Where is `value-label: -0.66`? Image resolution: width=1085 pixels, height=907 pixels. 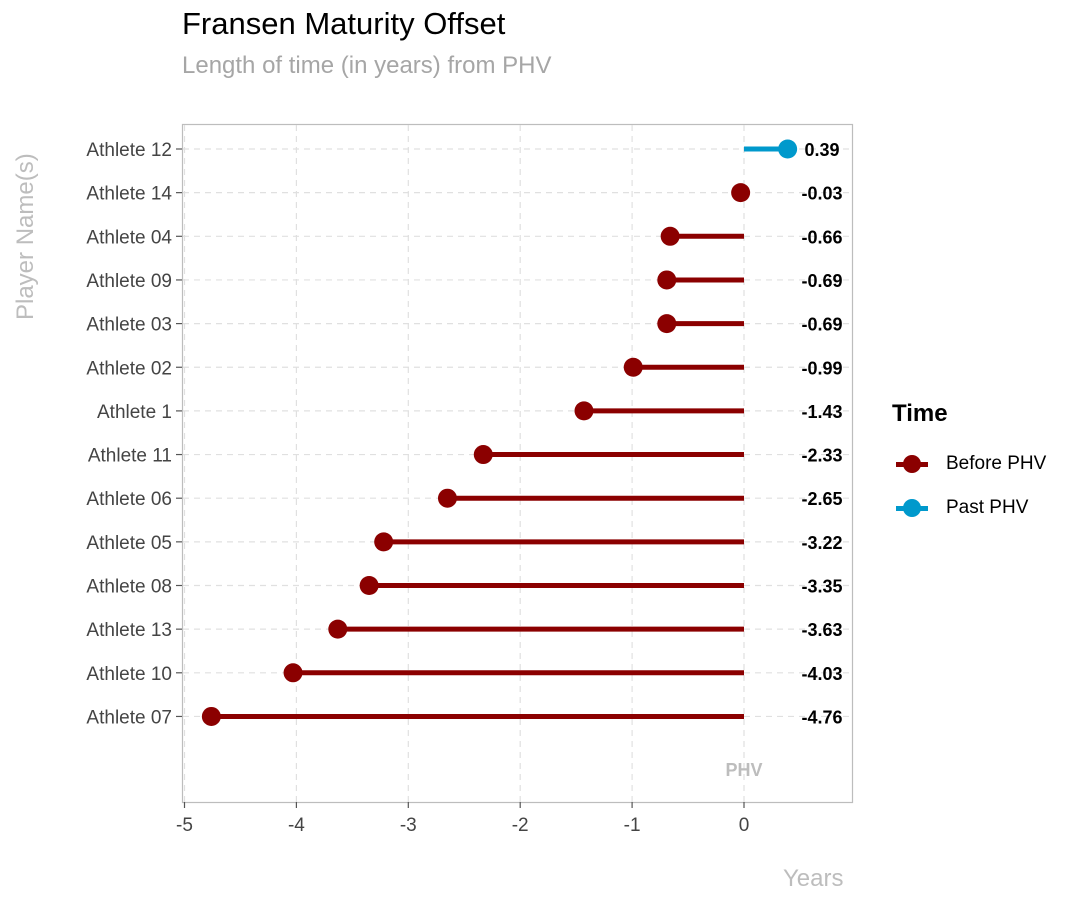
value-label: -0.66 is located at coordinates (821, 237).